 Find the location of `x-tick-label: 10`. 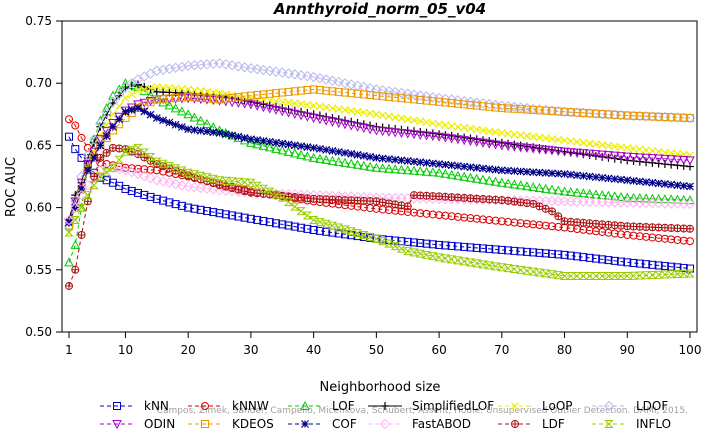

x-tick-label: 10 is located at coordinates (125, 350).